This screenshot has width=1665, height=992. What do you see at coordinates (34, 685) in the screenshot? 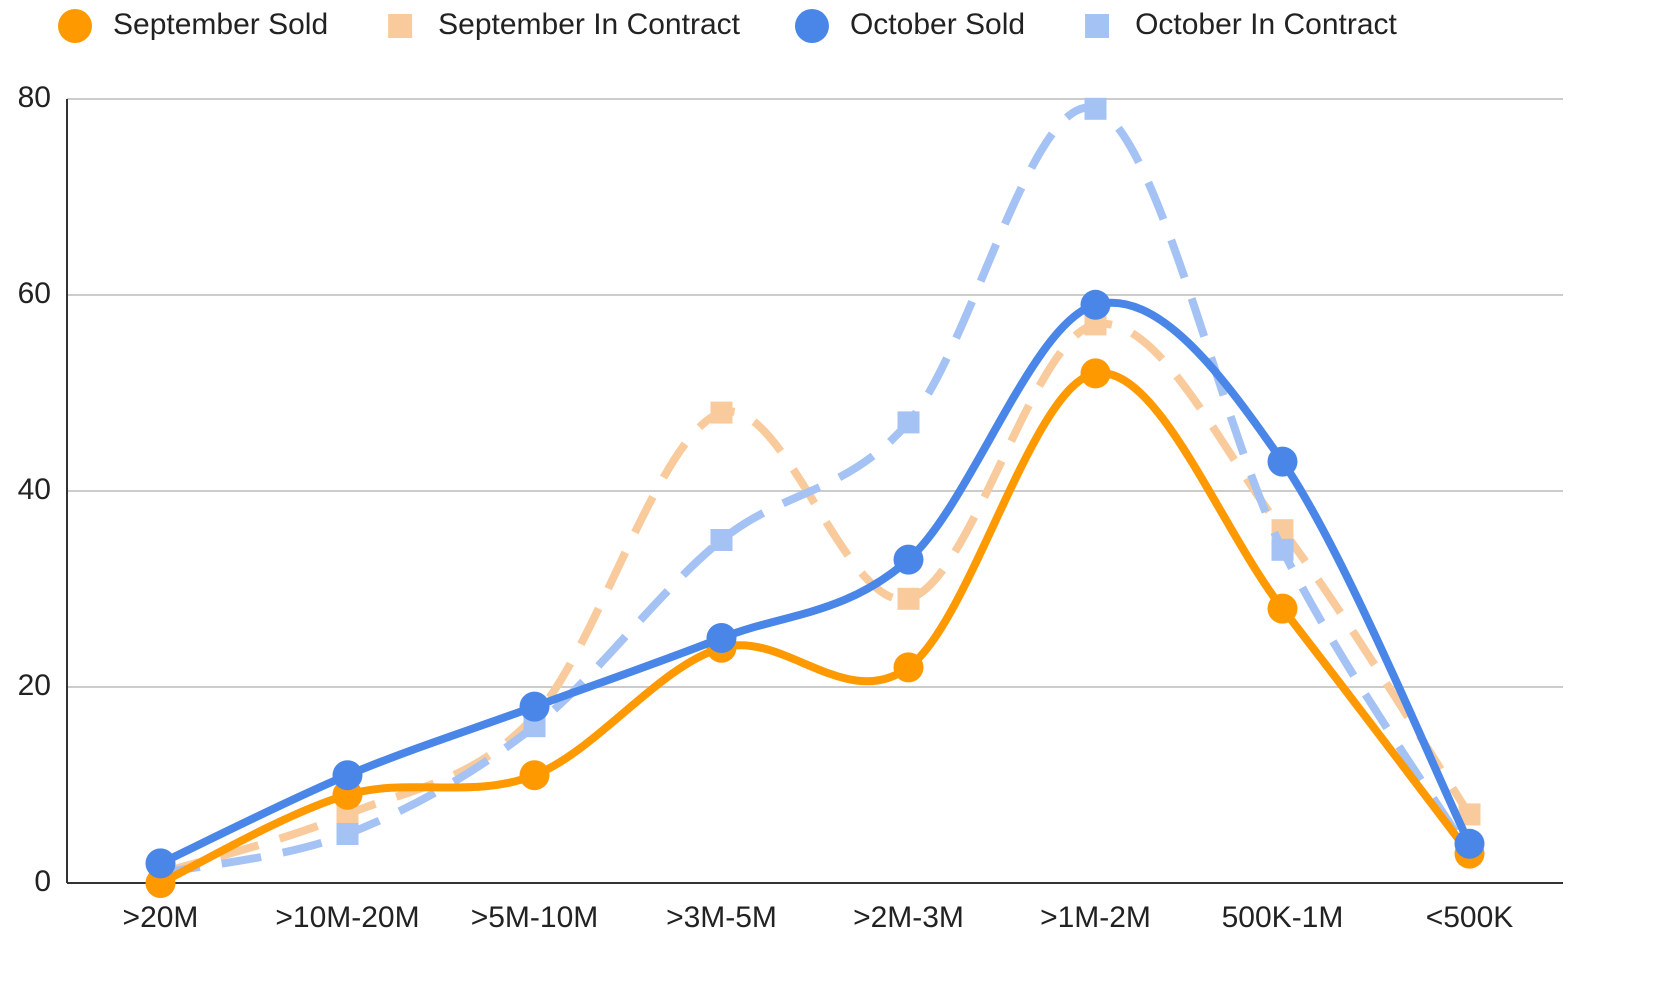
I see `y-tick-label: 20` at bounding box center [34, 685].